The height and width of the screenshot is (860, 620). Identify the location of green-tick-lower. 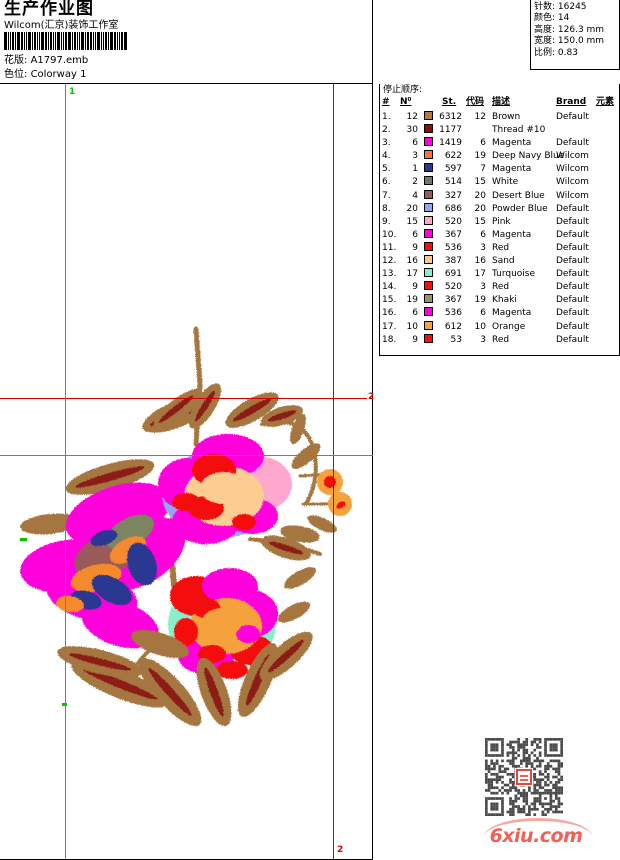
(64, 704).